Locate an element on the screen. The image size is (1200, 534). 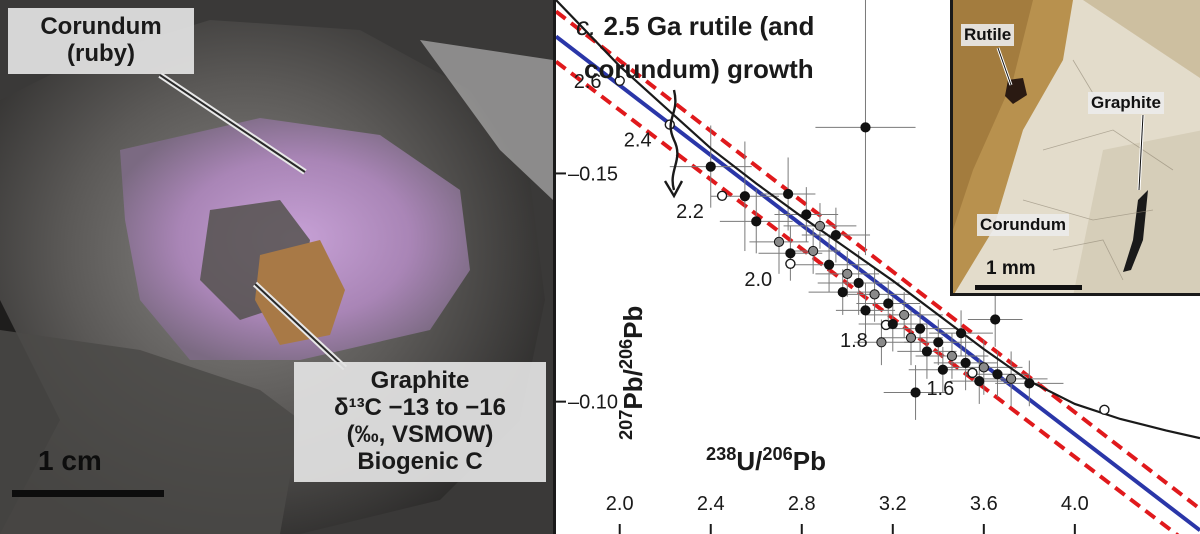
photo-scale-bar is located at coordinates (88, 493).